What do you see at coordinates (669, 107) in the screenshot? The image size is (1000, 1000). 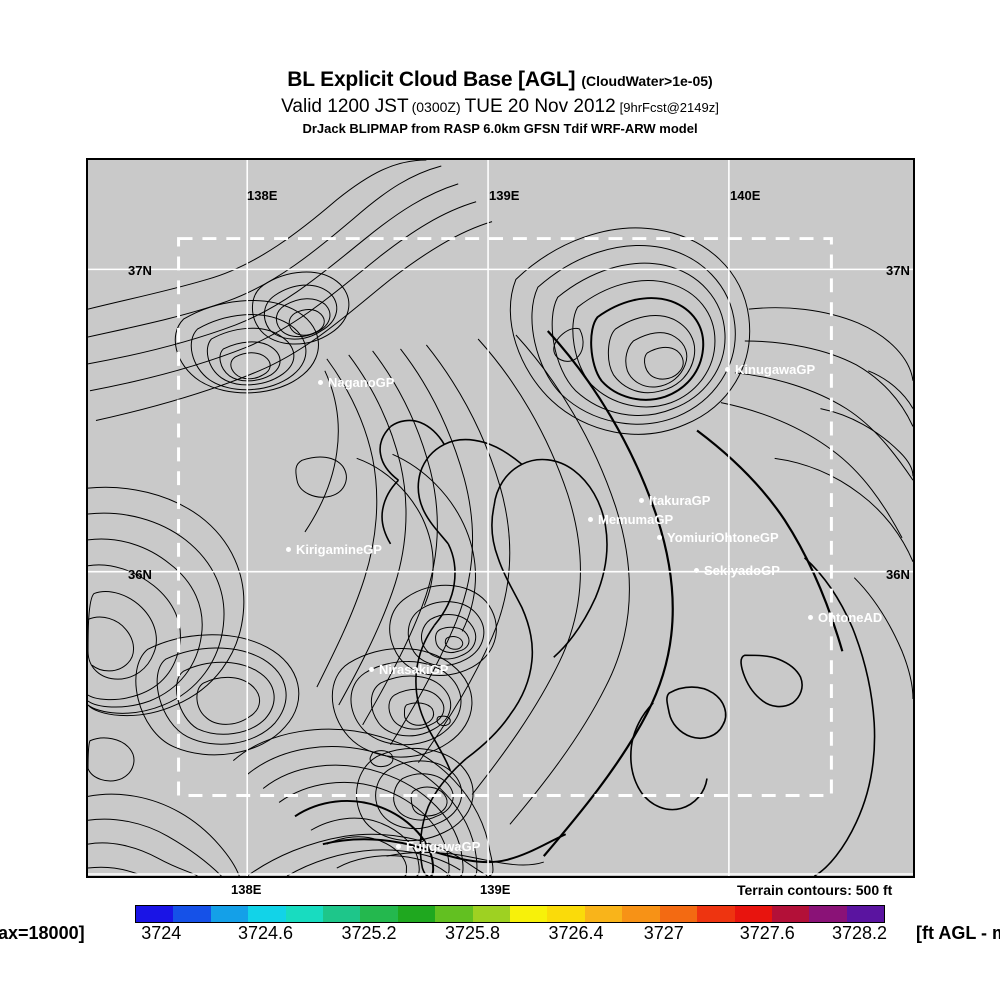 I see `forecast-hour: [9hrFcst@2149z]` at bounding box center [669, 107].